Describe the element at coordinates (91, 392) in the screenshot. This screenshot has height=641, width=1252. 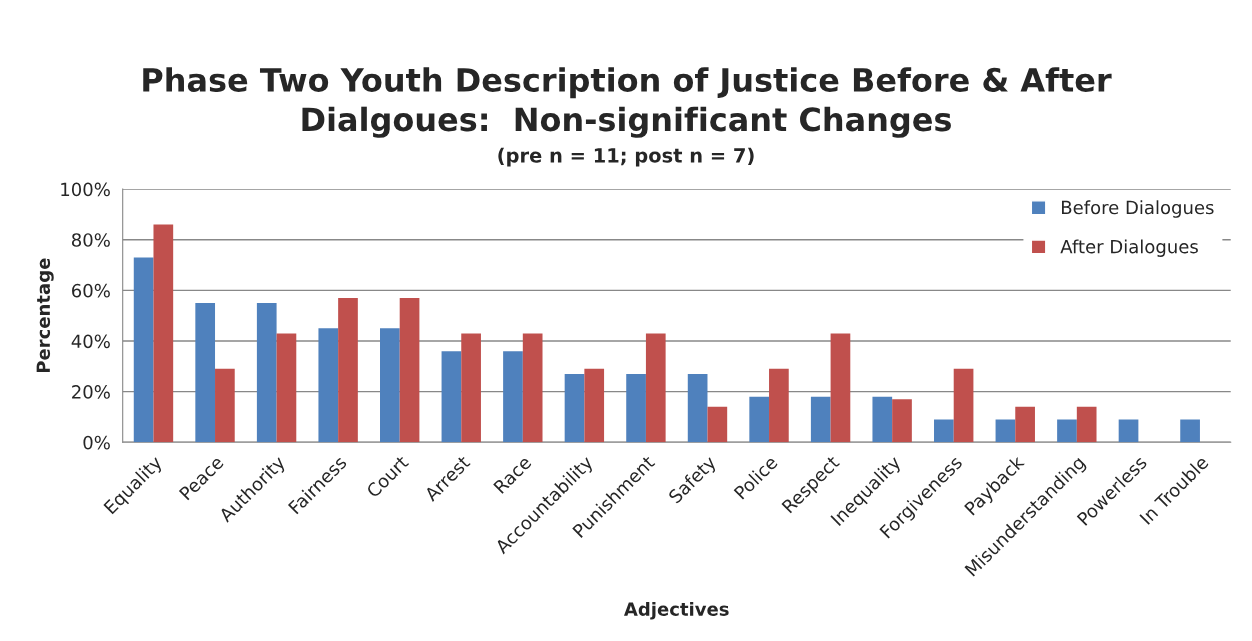
I see `y-tick-label: 20%` at that location.